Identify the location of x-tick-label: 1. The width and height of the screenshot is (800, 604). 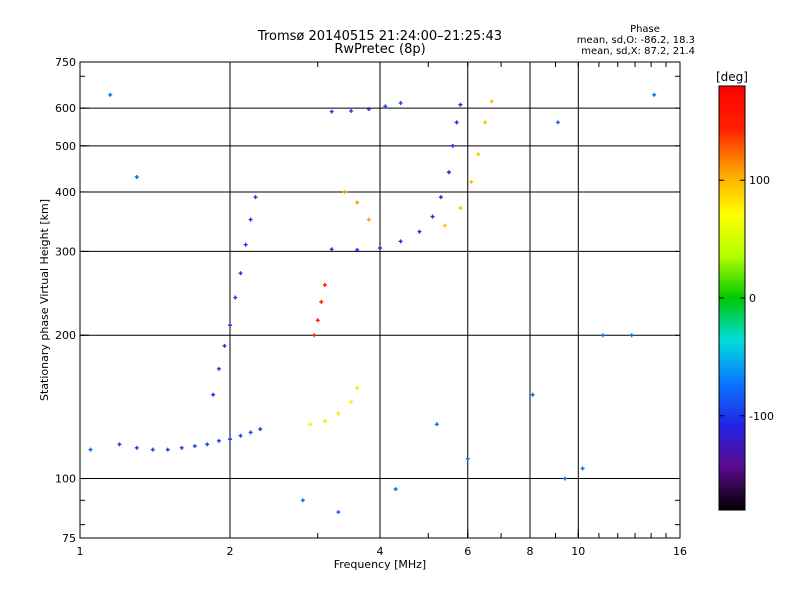
(80, 551).